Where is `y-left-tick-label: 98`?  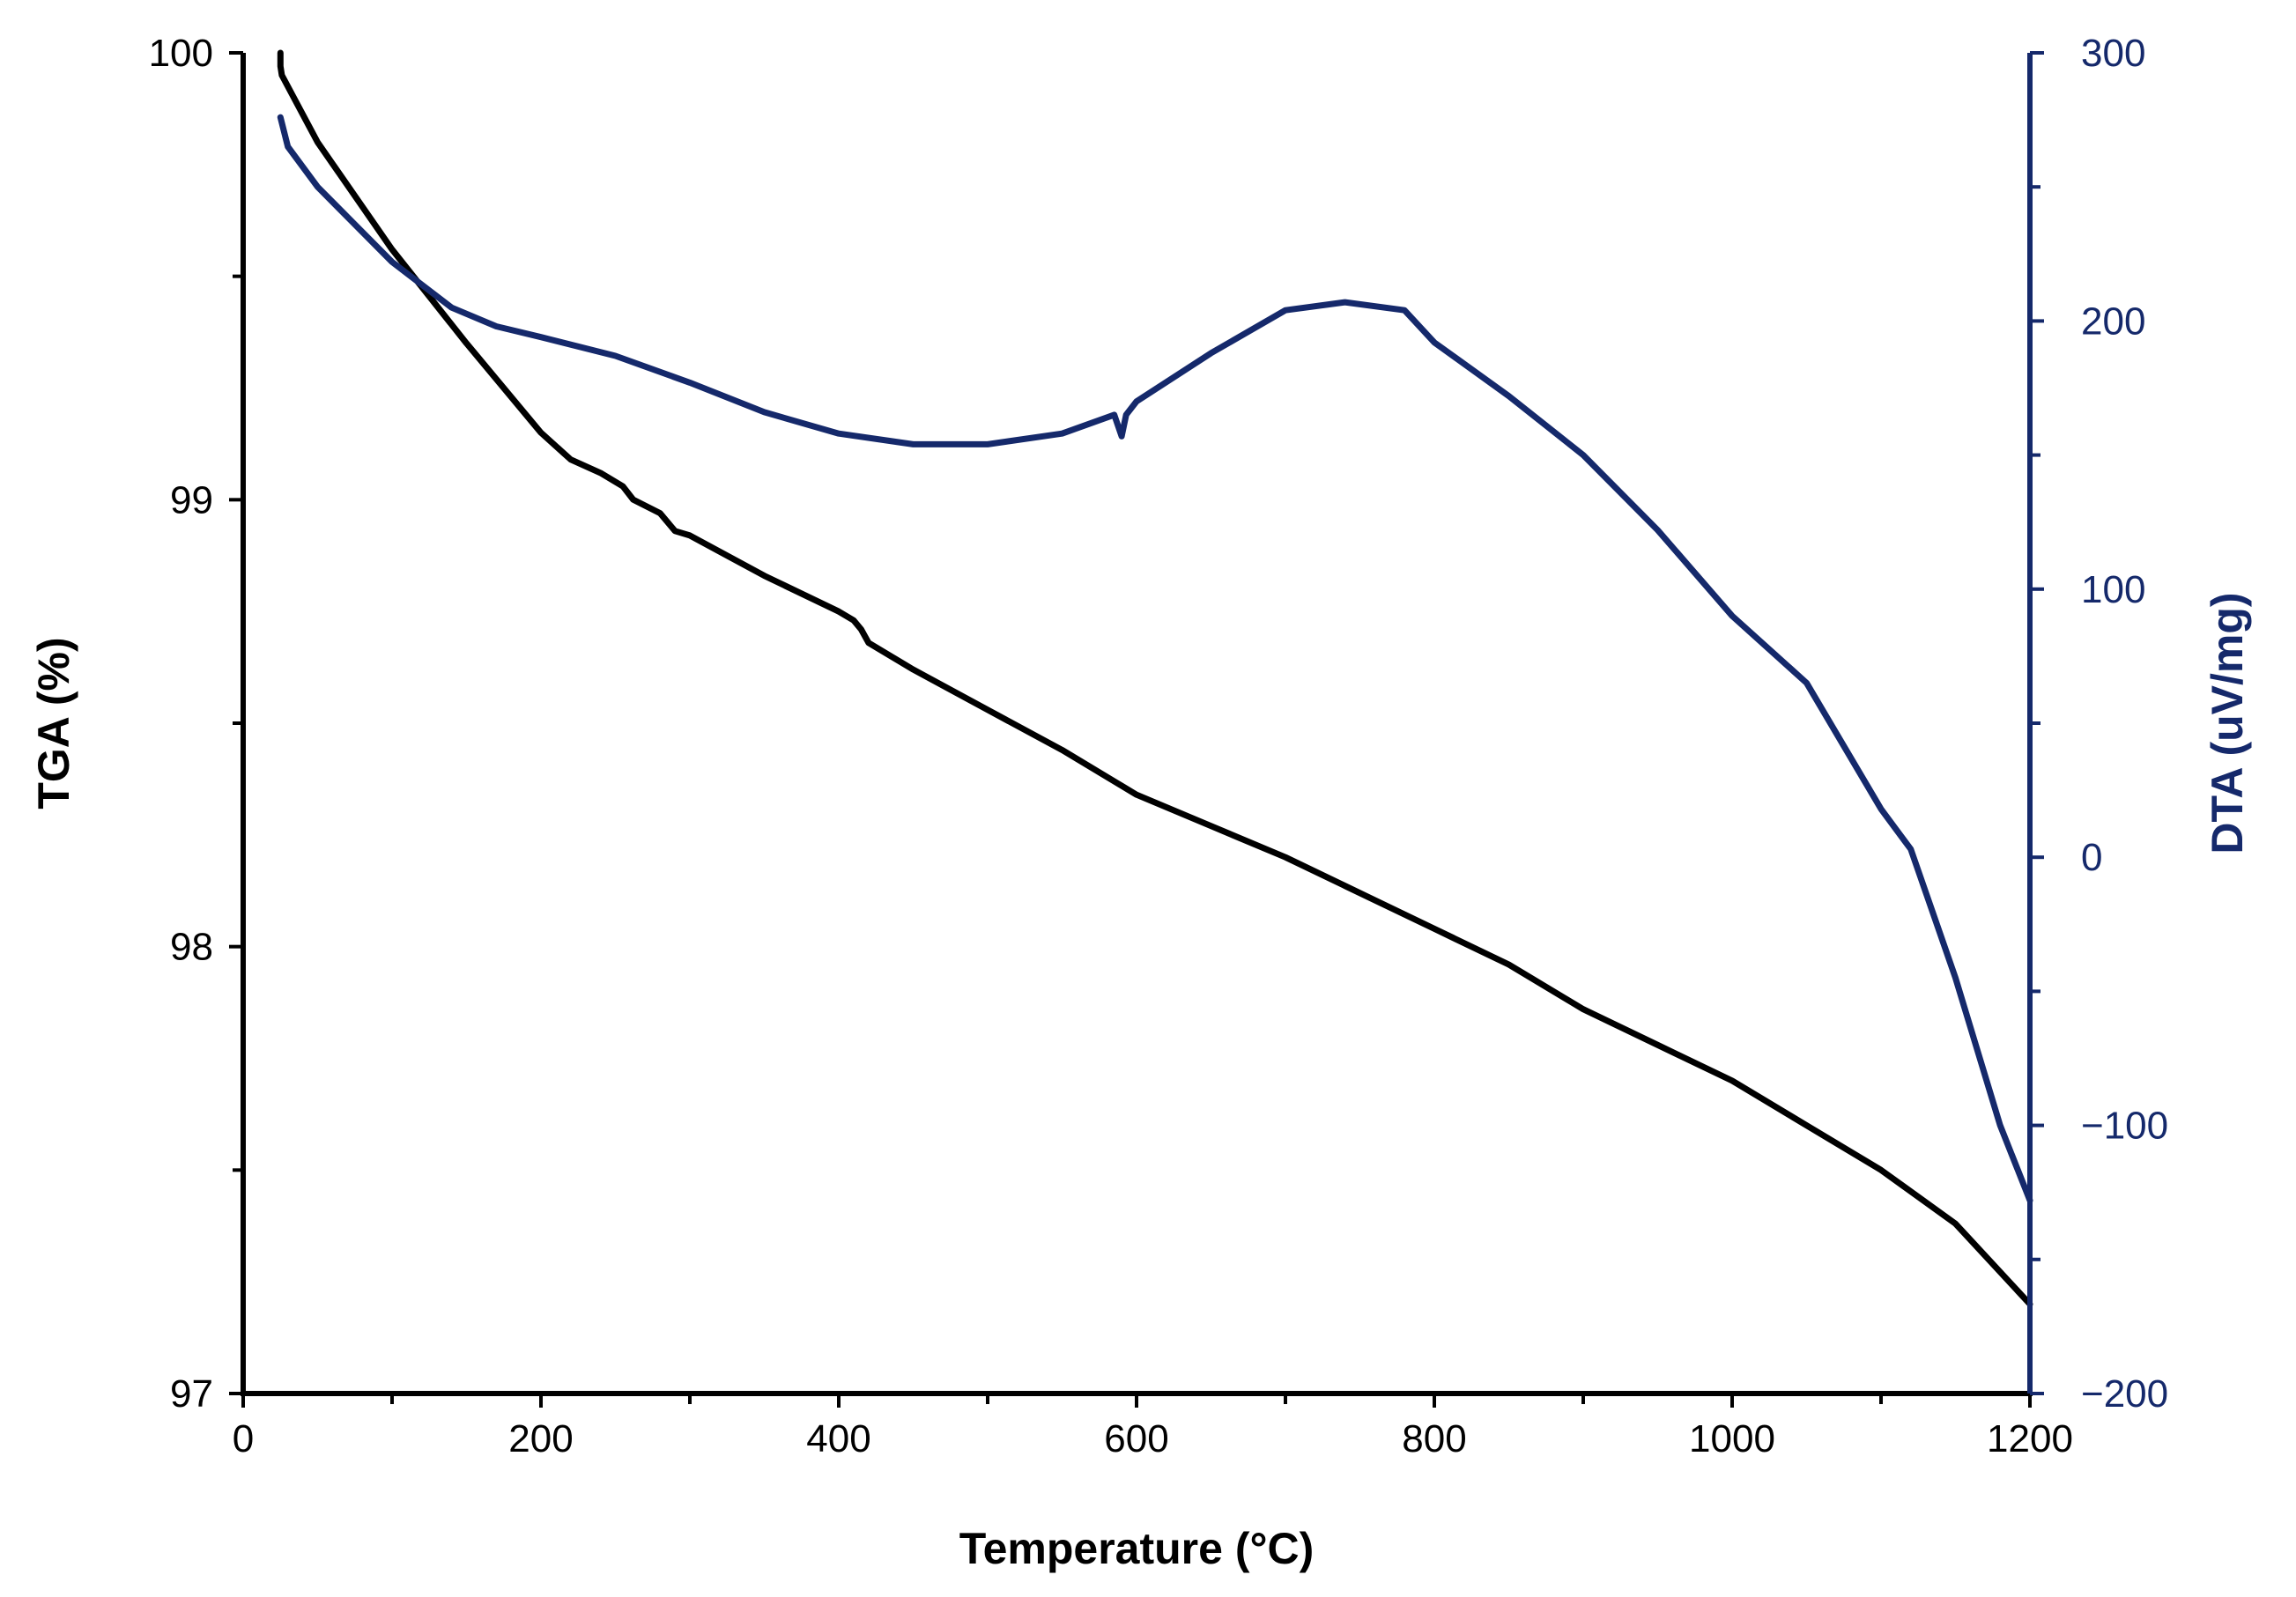
y-left-tick-label: 98 is located at coordinates (191, 947).